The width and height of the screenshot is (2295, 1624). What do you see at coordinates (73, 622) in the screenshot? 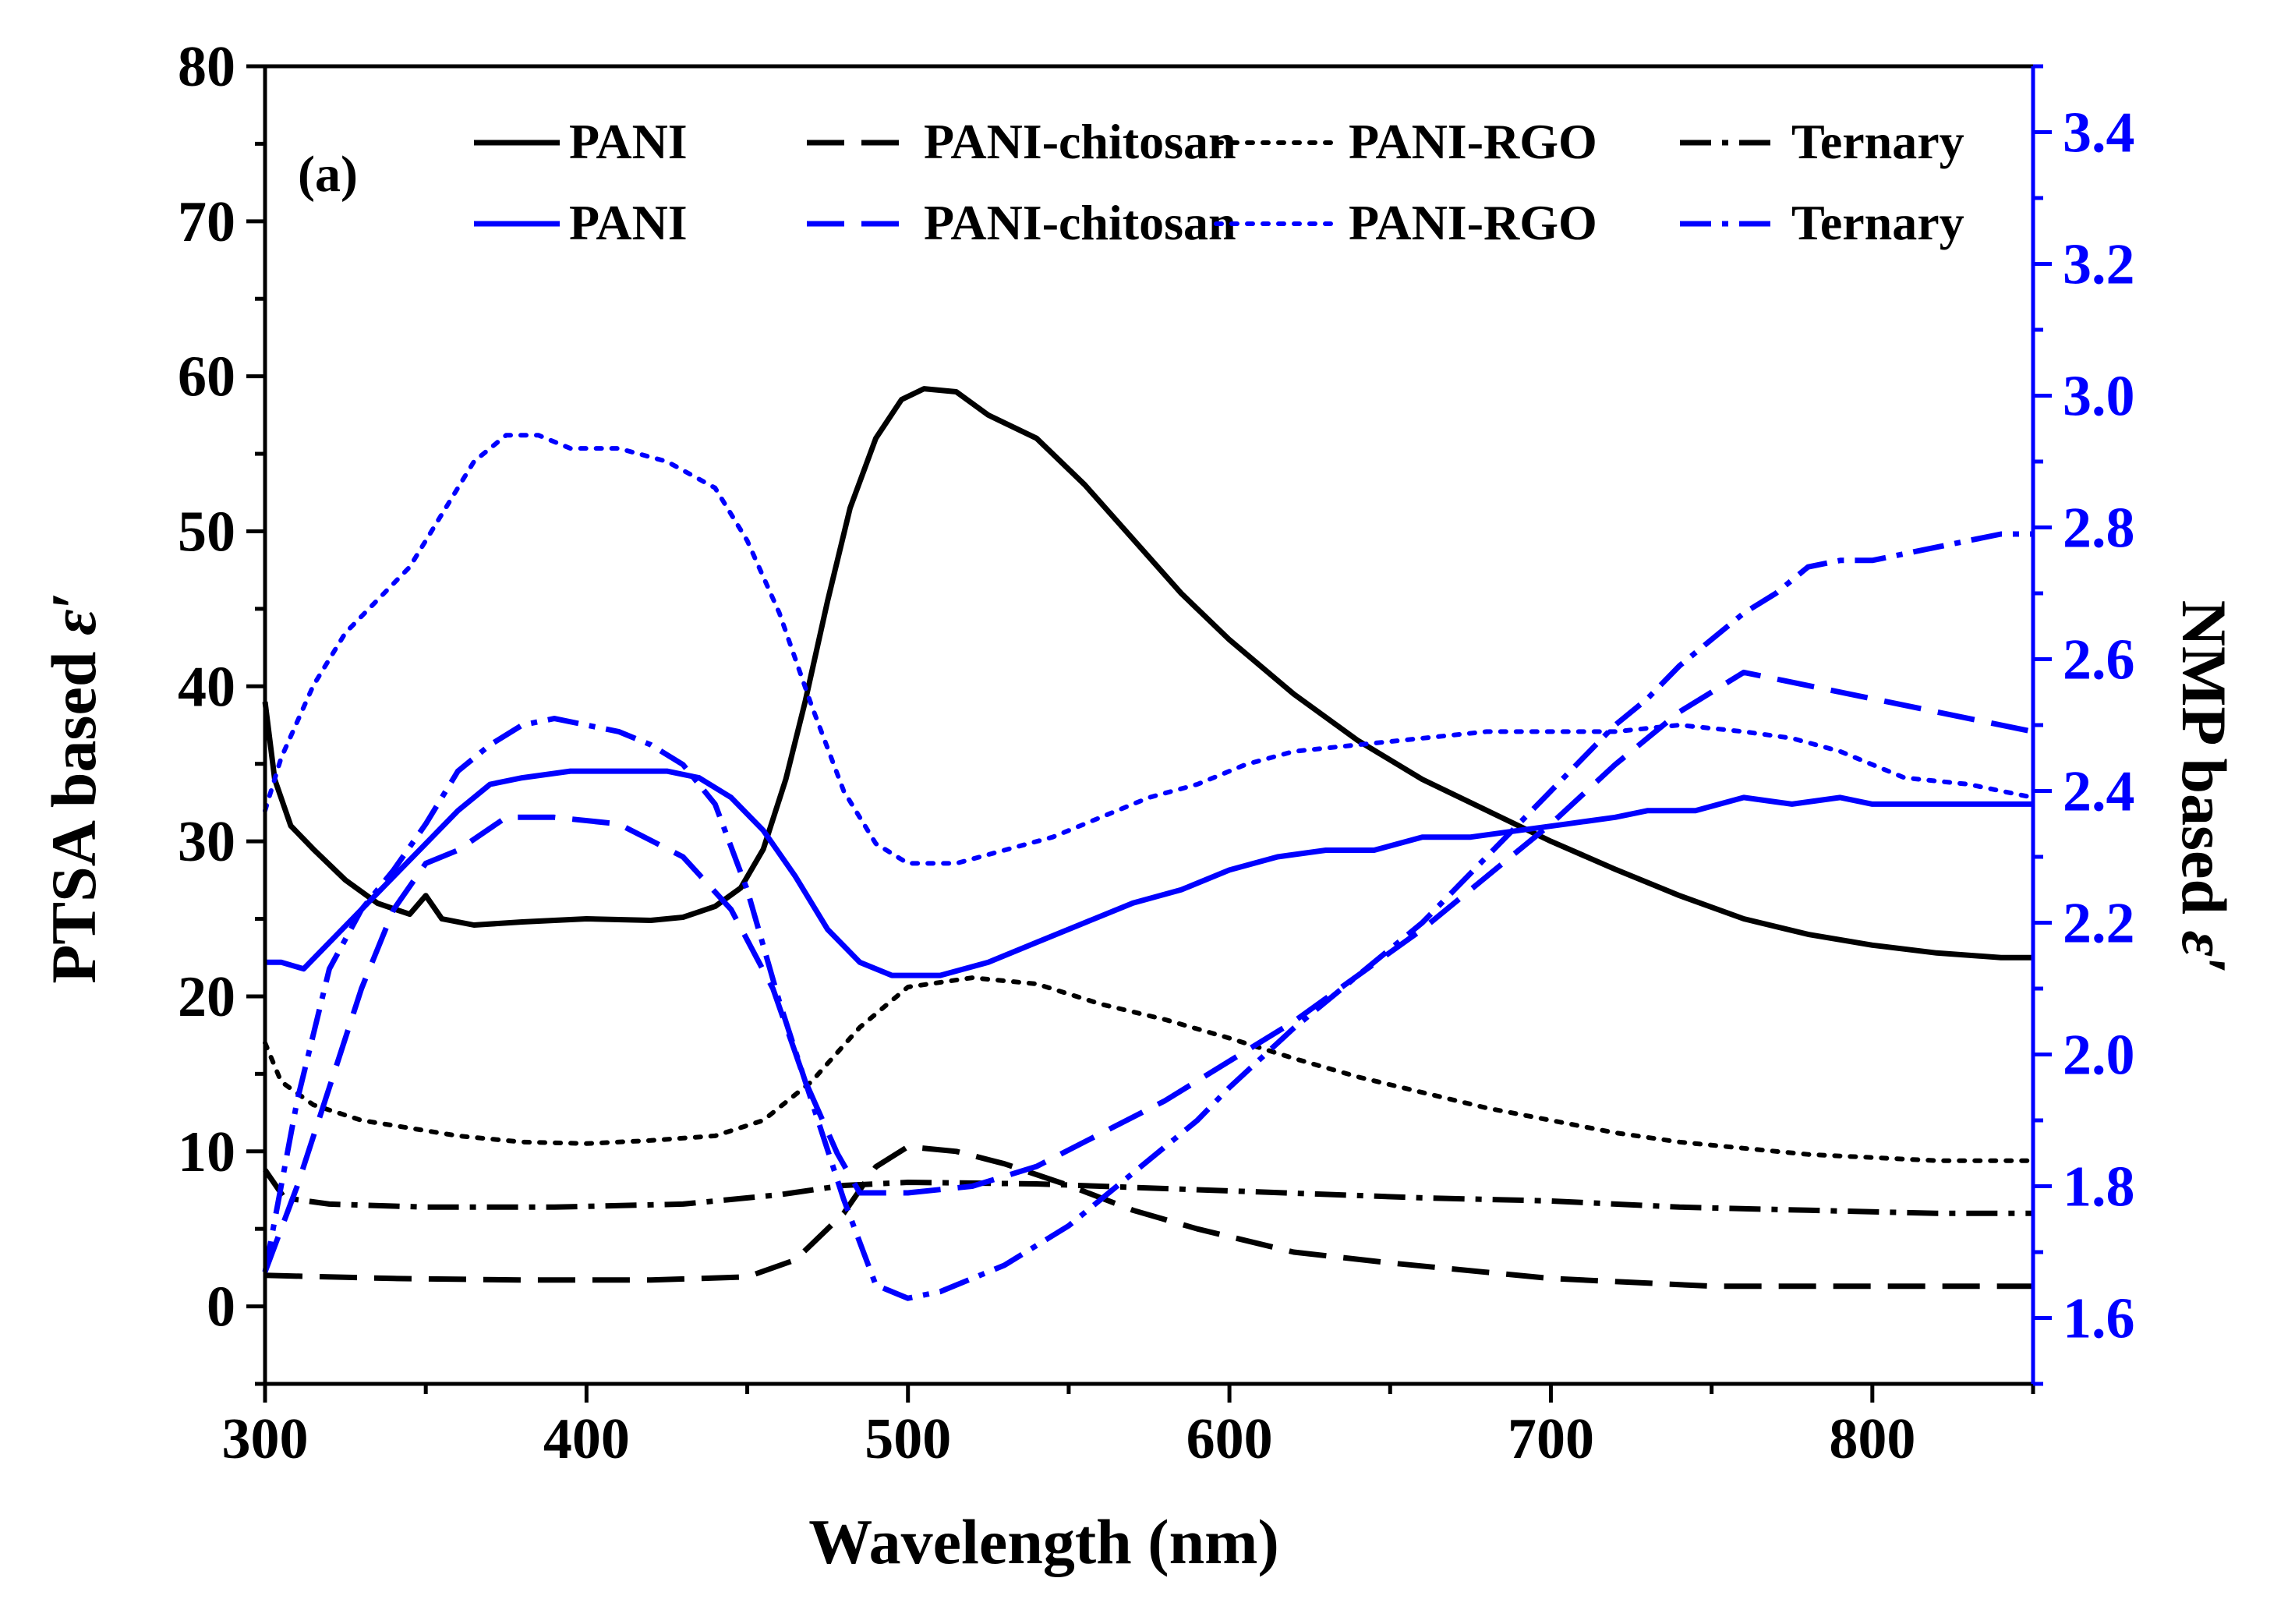
I see `y-axis-left-epsilon: ε` at bounding box center [73, 622].